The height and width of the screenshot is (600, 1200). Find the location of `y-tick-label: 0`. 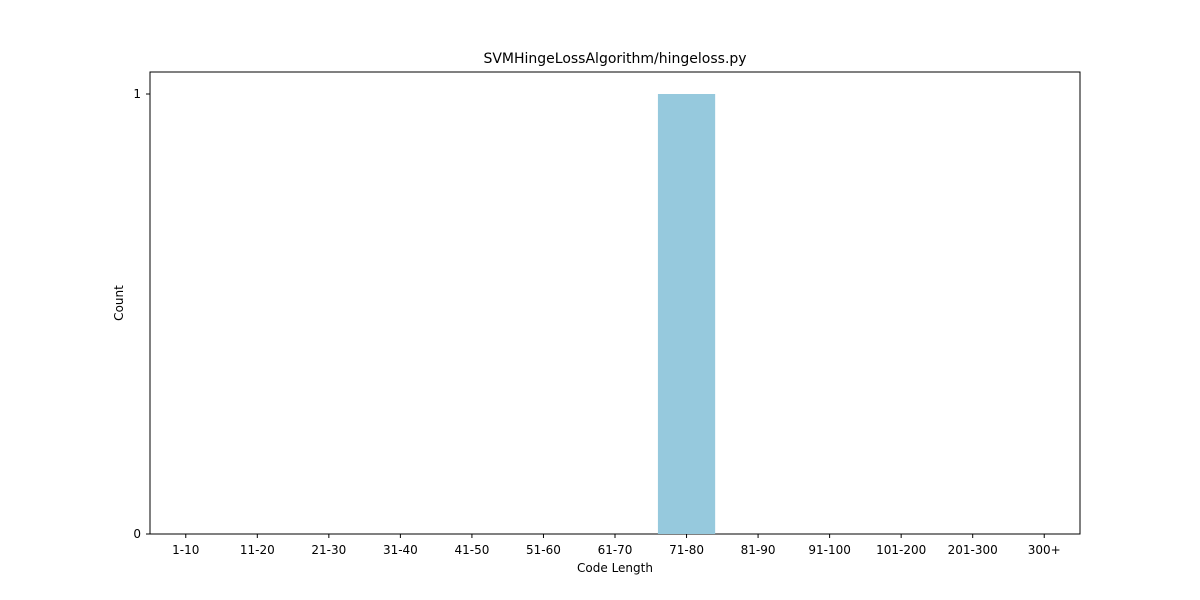

y-tick-label: 0 is located at coordinates (137, 534).